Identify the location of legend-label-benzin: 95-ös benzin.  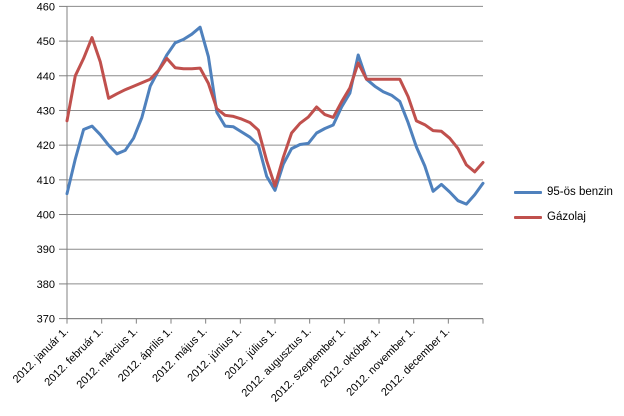
(580, 192).